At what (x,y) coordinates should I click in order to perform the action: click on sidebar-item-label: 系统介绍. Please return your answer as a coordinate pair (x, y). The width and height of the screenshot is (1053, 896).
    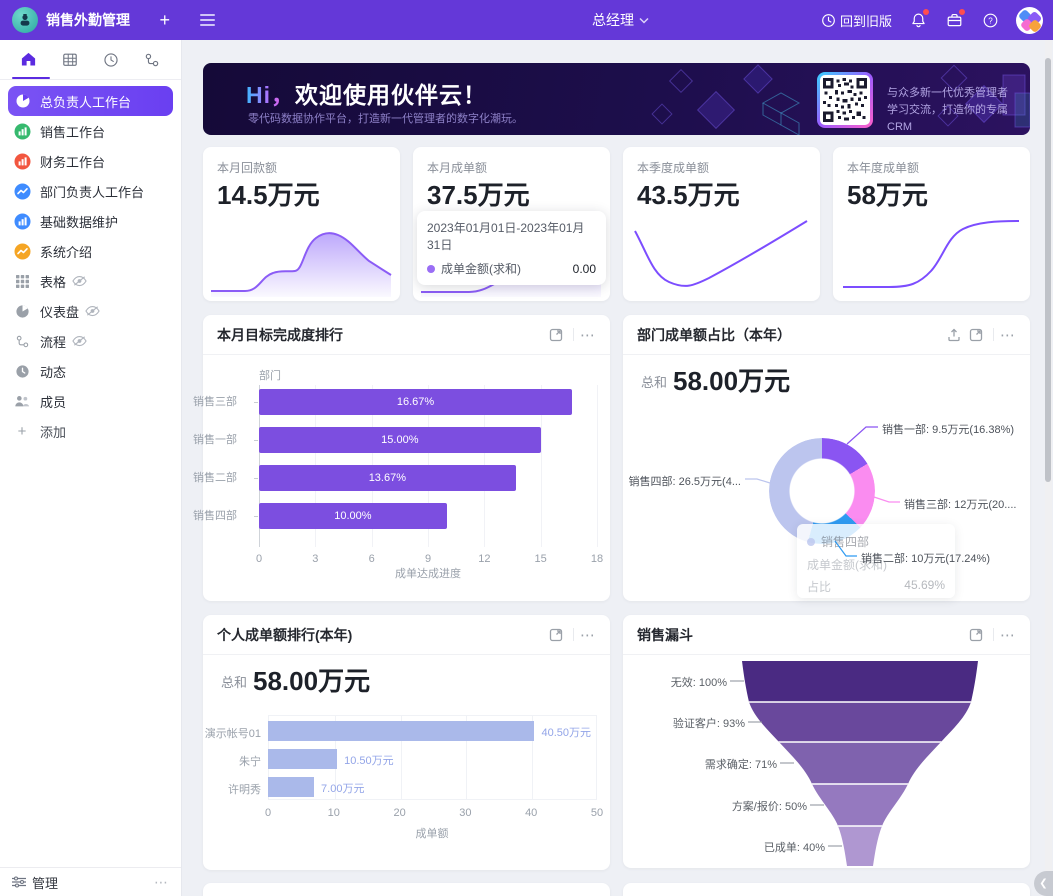
    Looking at the image, I should click on (66, 252).